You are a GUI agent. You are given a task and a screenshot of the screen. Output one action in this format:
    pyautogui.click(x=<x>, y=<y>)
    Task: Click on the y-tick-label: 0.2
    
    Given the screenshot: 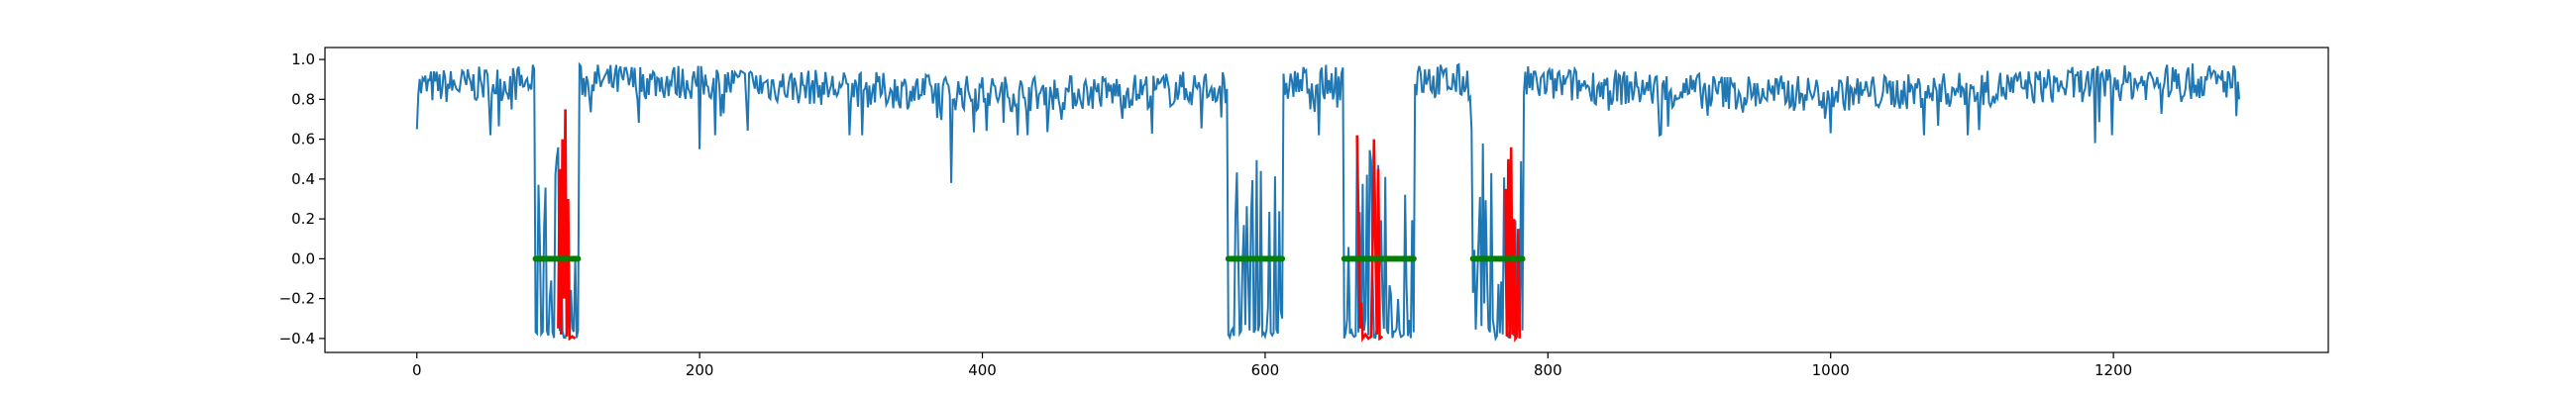 What is the action you would take?
    pyautogui.click(x=303, y=219)
    